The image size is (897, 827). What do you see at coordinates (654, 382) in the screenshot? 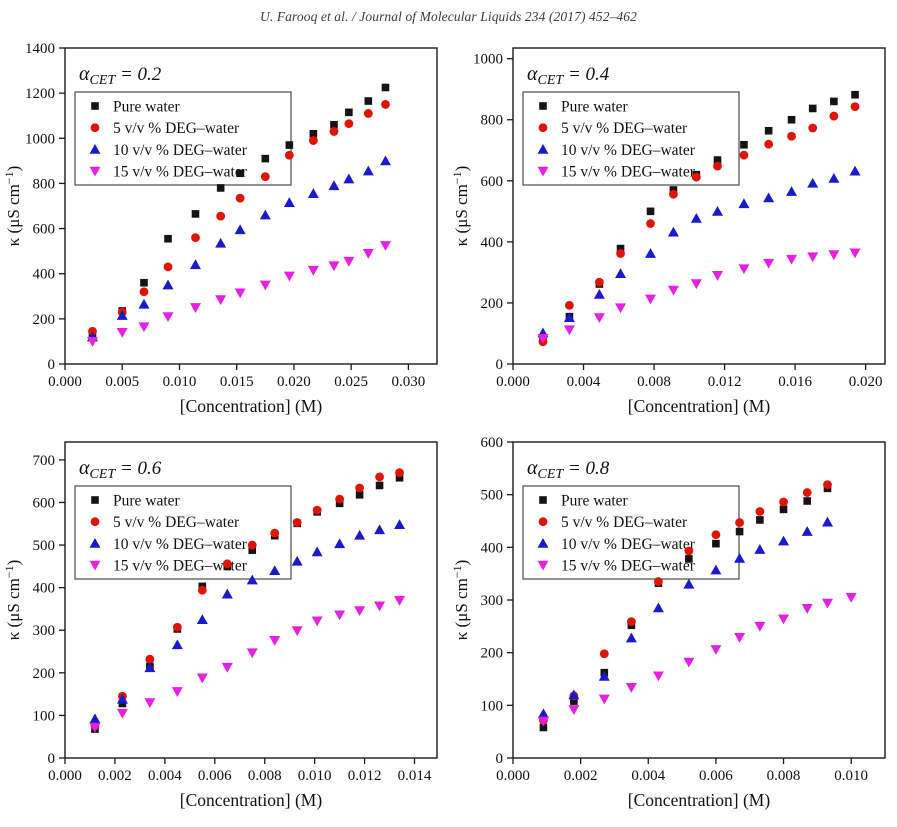
I see `x-tick-label: 0.008` at bounding box center [654, 382].